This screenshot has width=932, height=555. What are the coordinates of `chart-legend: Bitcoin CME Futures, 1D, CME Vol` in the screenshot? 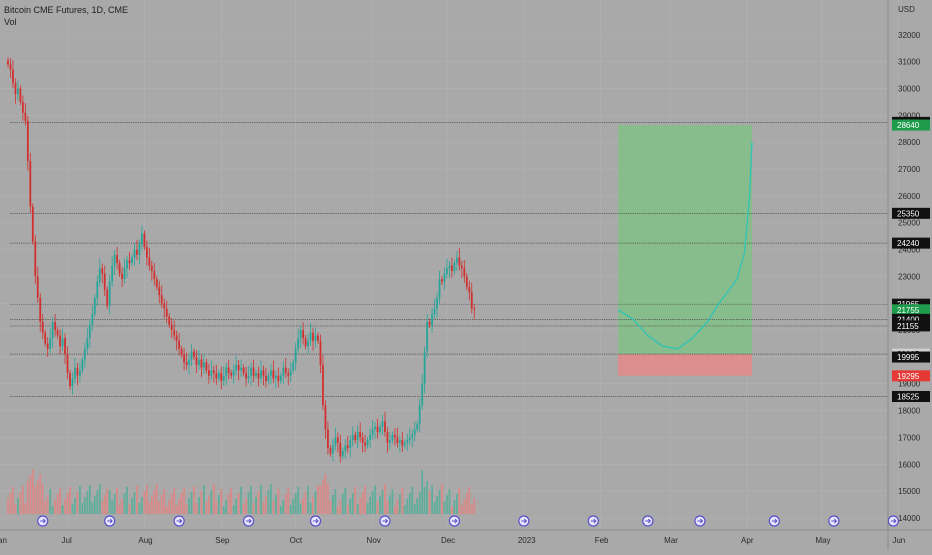 It's located at (66, 16).